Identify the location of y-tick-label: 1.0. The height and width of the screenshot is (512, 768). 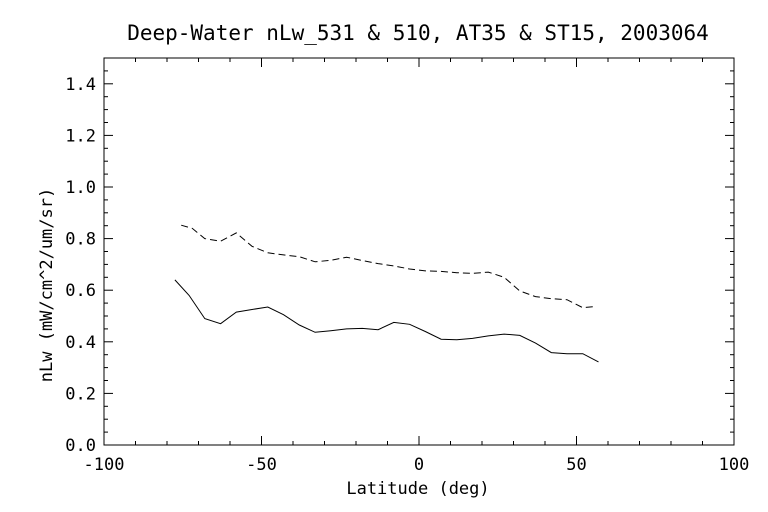
(80, 188).